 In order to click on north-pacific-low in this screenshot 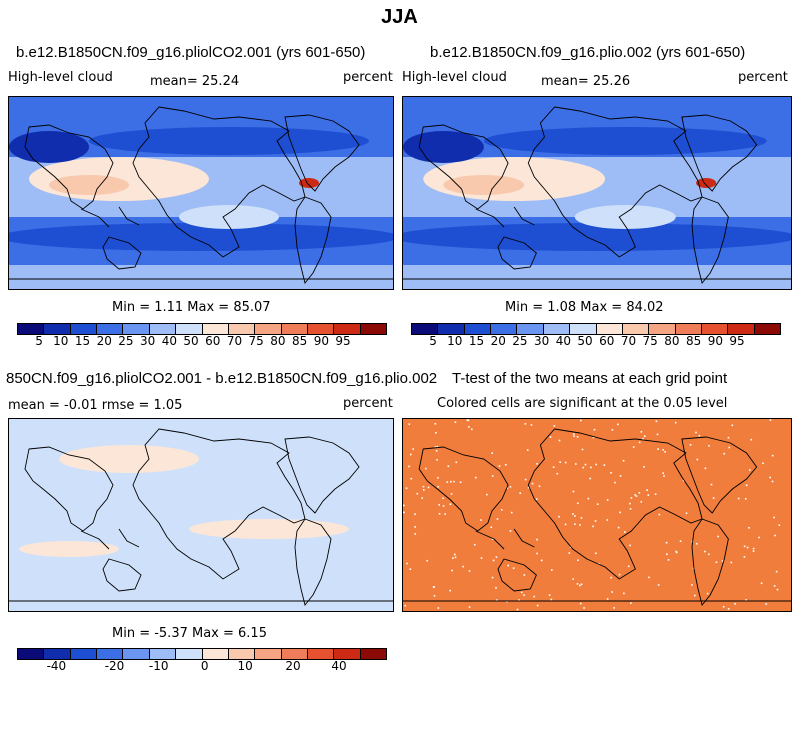, I will do `click(49, 147)`.